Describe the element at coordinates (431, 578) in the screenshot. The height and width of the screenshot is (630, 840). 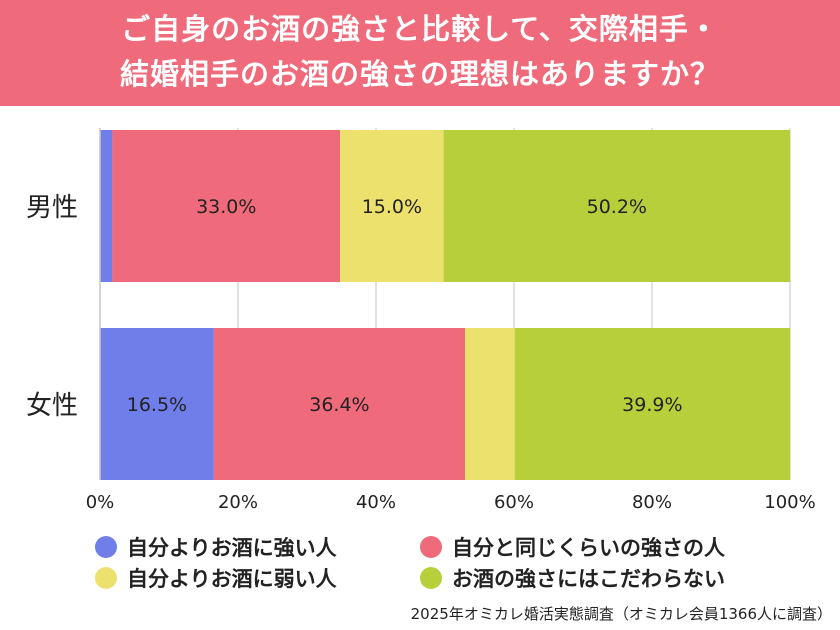
I see `legend-swatch-no-preference` at that location.